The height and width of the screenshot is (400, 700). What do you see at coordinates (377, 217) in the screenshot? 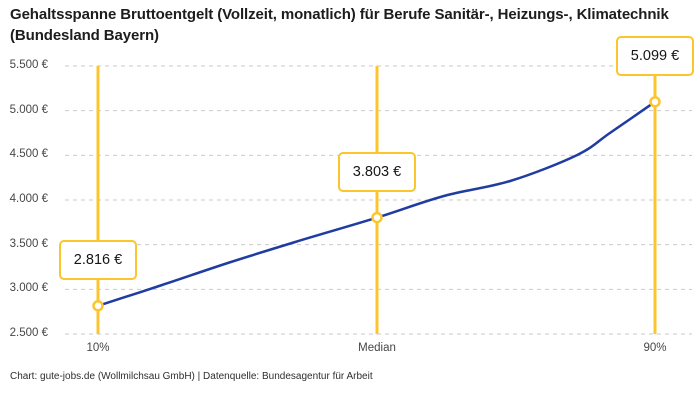
I see `data-point-Median` at bounding box center [377, 217].